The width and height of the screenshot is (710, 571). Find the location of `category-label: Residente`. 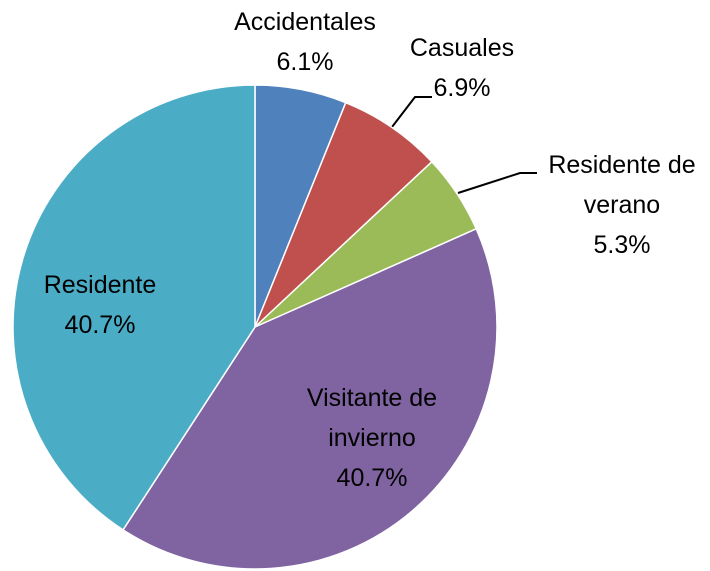

category-label: Residente is located at coordinates (100, 285).